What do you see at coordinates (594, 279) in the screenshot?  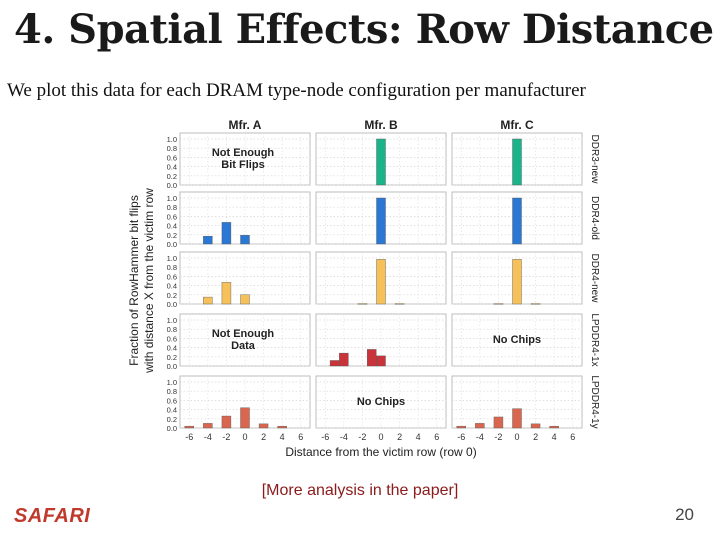 I see `row-label: DDR4-new` at bounding box center [594, 279].